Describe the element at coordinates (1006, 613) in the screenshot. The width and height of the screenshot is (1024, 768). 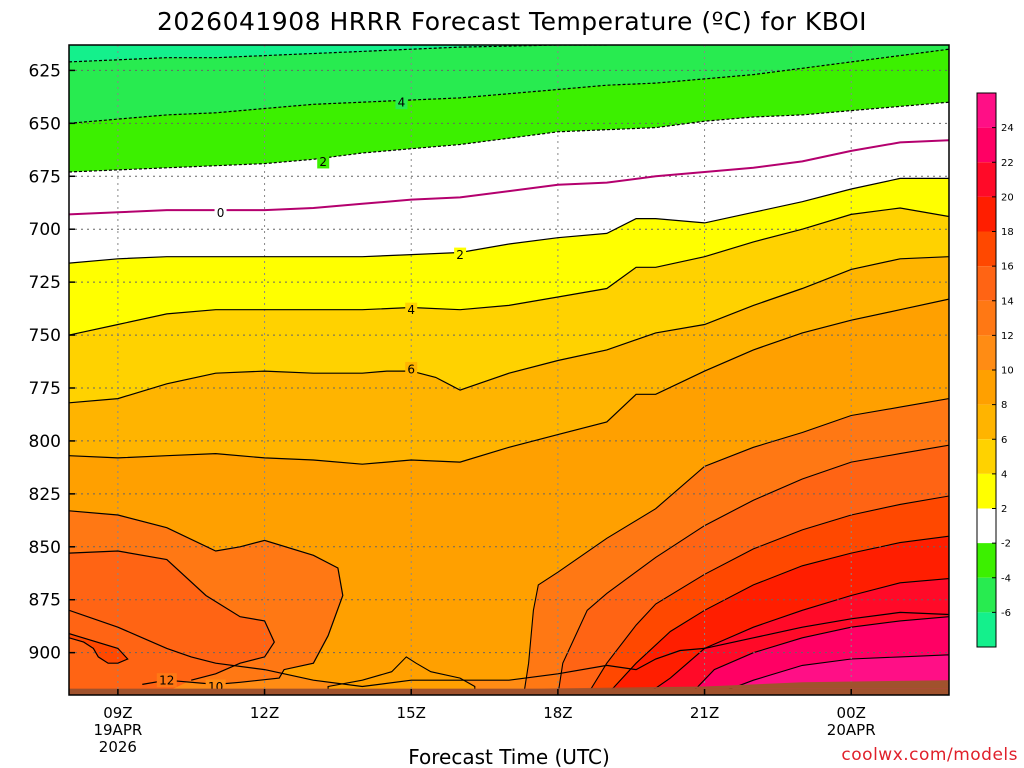
I see `colorbar-tick-label: -6` at that location.